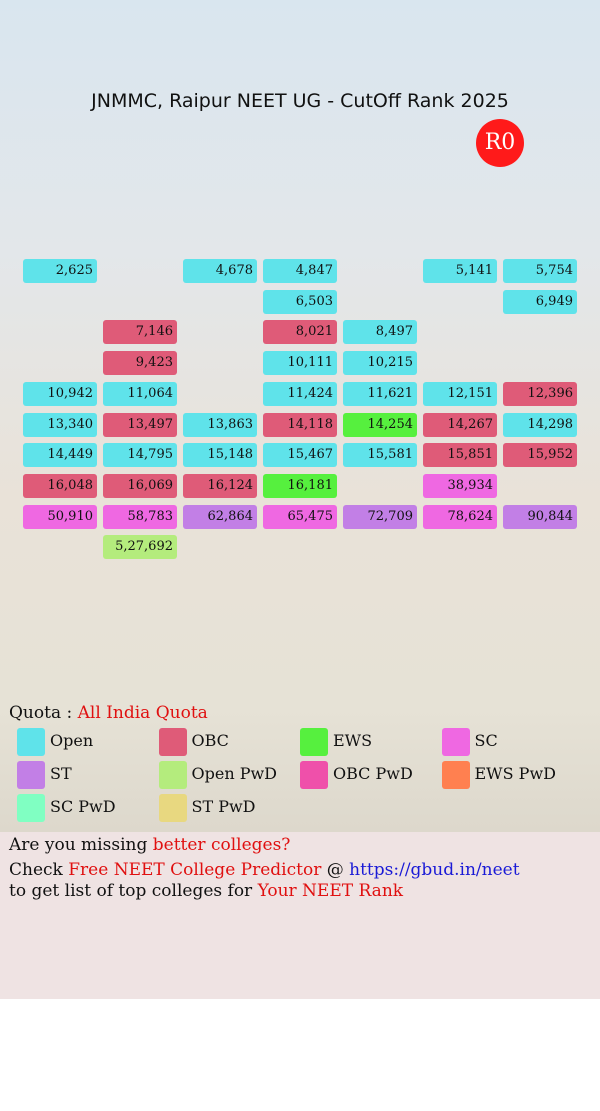  What do you see at coordinates (78, 845) in the screenshot?
I see `footer-text: Are you missing` at bounding box center [78, 845].